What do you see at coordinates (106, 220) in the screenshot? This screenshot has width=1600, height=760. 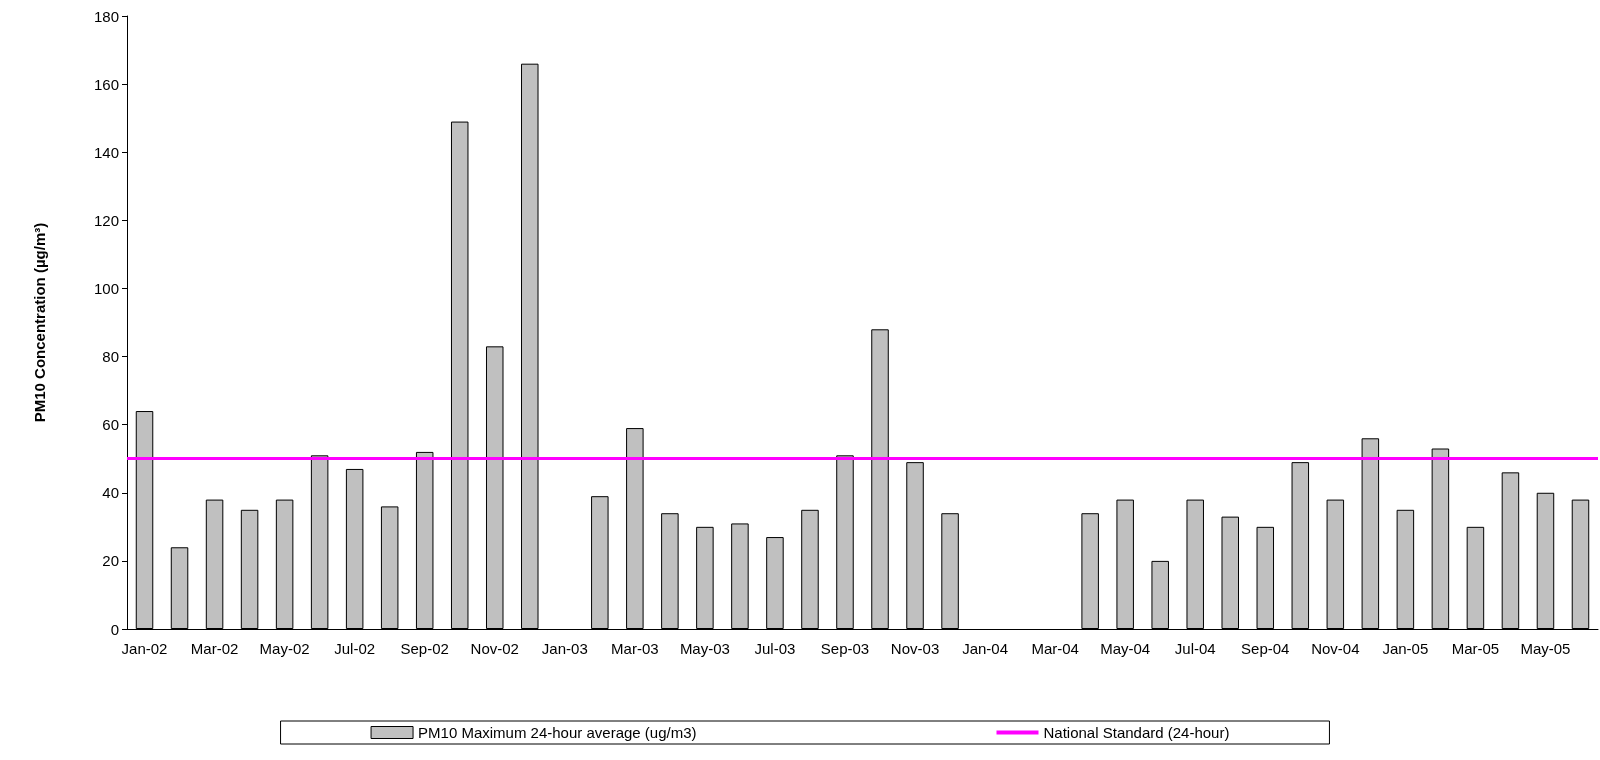 I see `y-tick-label: 120` at bounding box center [106, 220].